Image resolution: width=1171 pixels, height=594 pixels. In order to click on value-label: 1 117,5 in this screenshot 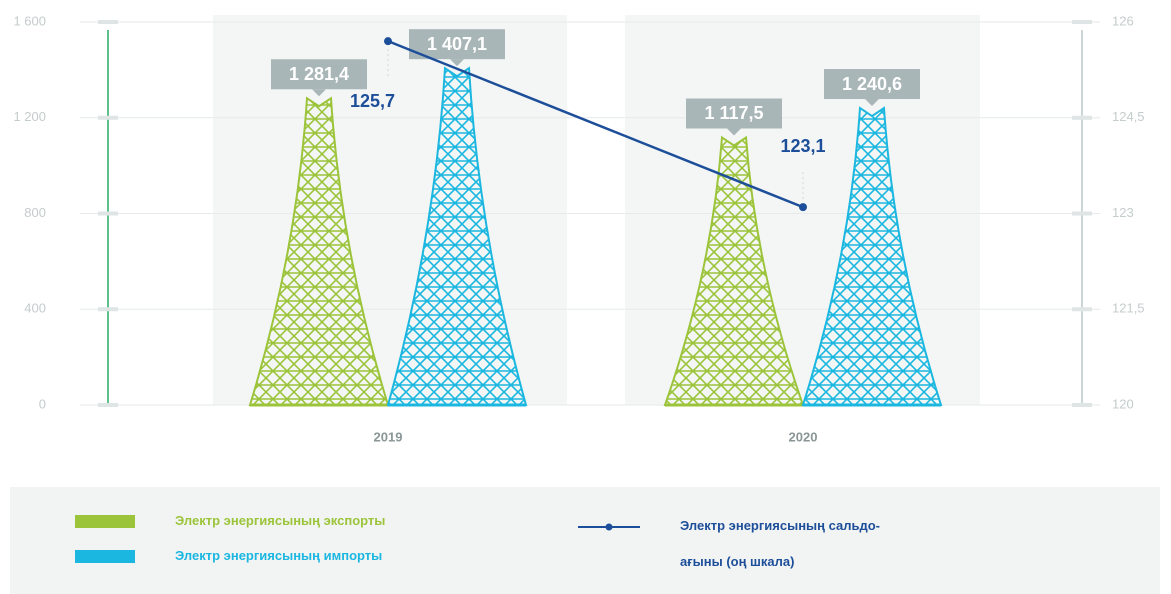, I will do `click(733, 113)`.